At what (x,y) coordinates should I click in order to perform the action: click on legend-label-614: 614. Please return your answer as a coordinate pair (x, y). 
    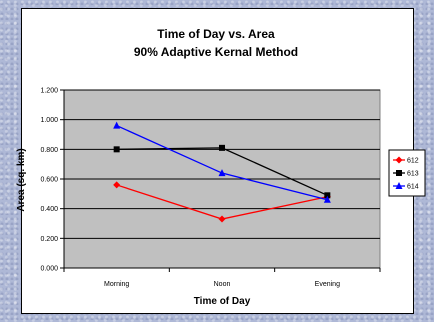
    Looking at the image, I should click on (413, 187).